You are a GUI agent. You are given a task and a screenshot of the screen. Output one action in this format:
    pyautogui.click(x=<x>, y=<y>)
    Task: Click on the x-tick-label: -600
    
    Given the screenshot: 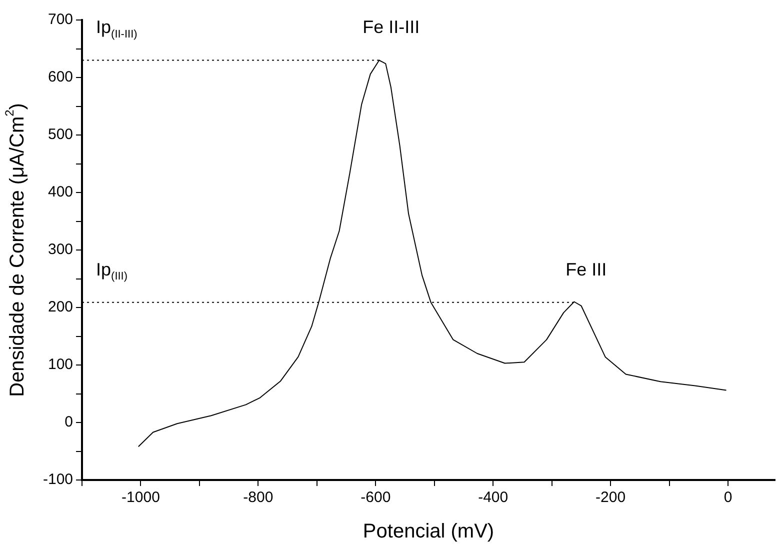 What is the action you would take?
    pyautogui.click(x=375, y=497)
    